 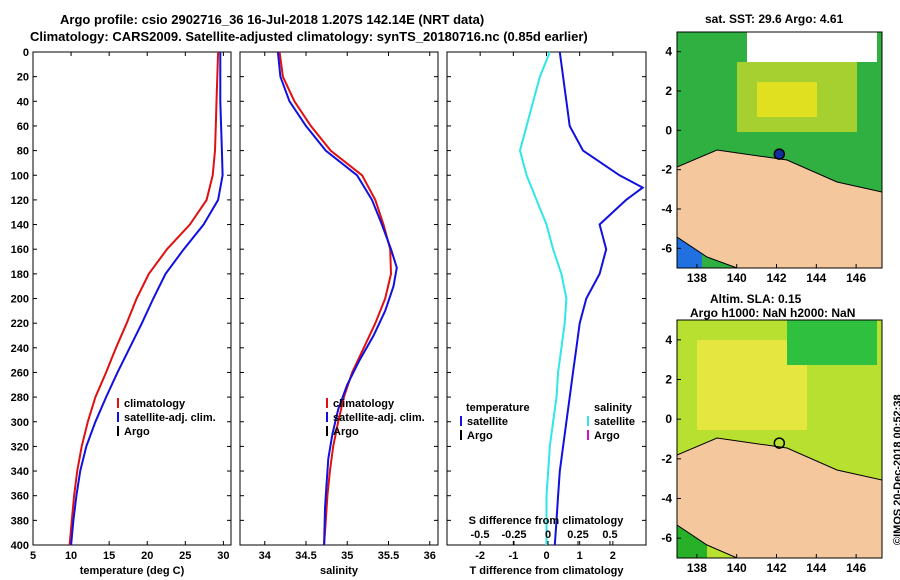 What do you see at coordinates (668, 380) in the screenshot?
I see `map-y-tick-label: 2` at bounding box center [668, 380].